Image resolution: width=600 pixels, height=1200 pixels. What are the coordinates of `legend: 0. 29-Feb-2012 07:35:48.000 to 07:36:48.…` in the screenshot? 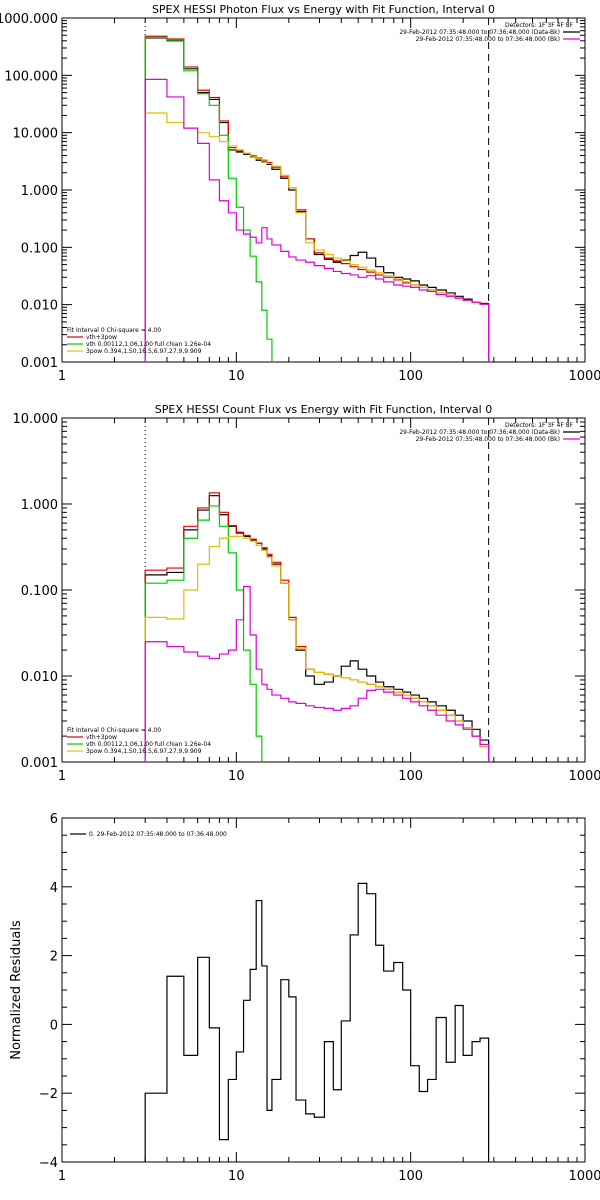 It's located at (148, 834).